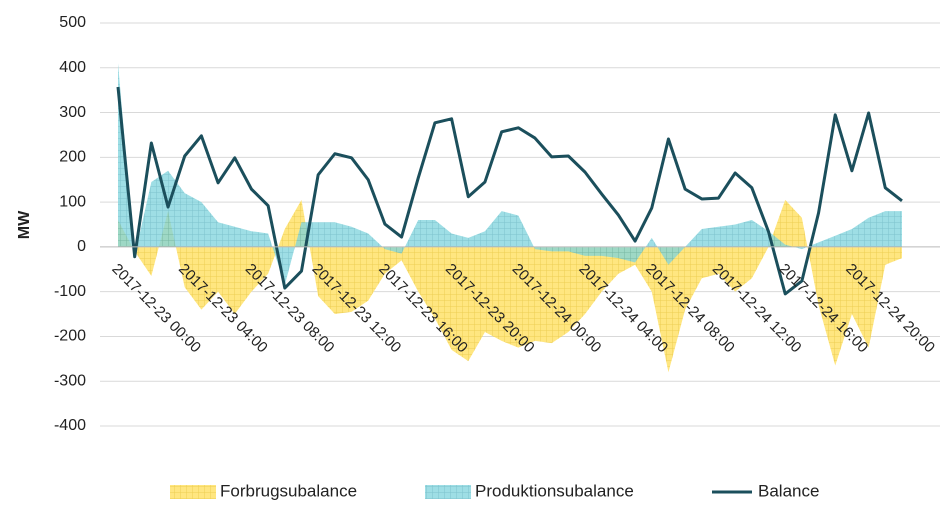  Describe the element at coordinates (72, 112) in the screenshot. I see `y-tick-label: 300` at that location.